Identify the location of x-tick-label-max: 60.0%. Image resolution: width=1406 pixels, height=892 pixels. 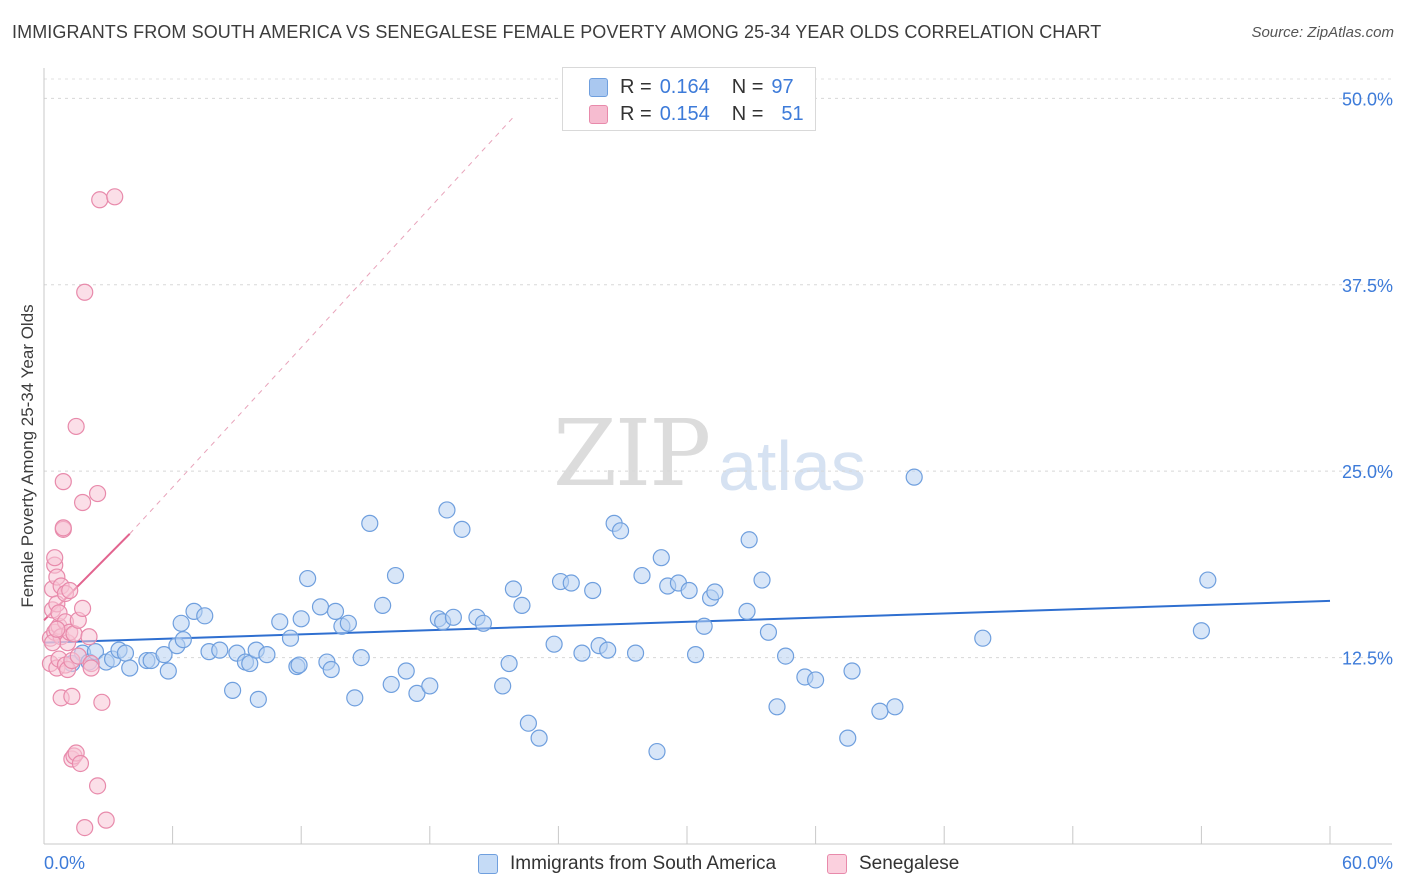
(1367, 863).